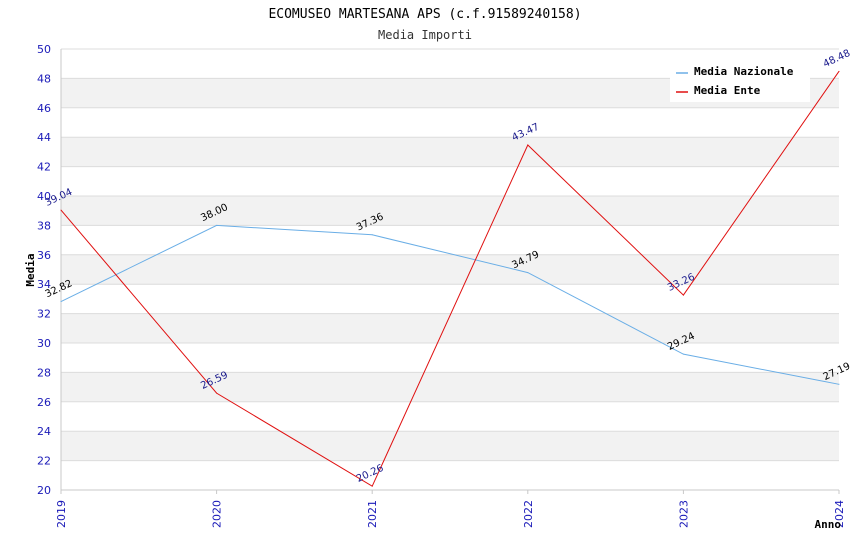 Image resolution: width=850 pixels, height=550 pixels. What do you see at coordinates (44, 49) in the screenshot?
I see `y-tick-label: 50` at bounding box center [44, 49].